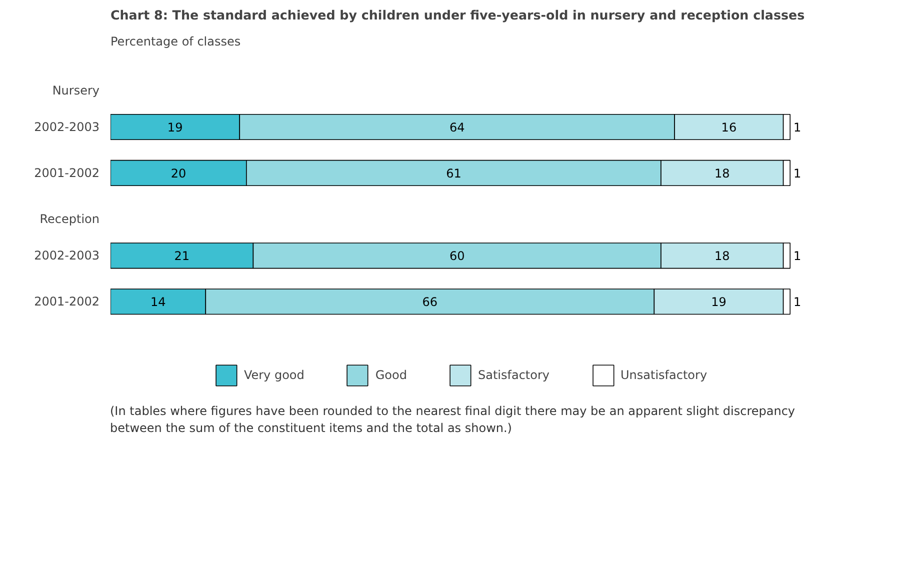 The height and width of the screenshot is (580, 897). What do you see at coordinates (391, 375) in the screenshot?
I see `legend-label: Good` at bounding box center [391, 375].